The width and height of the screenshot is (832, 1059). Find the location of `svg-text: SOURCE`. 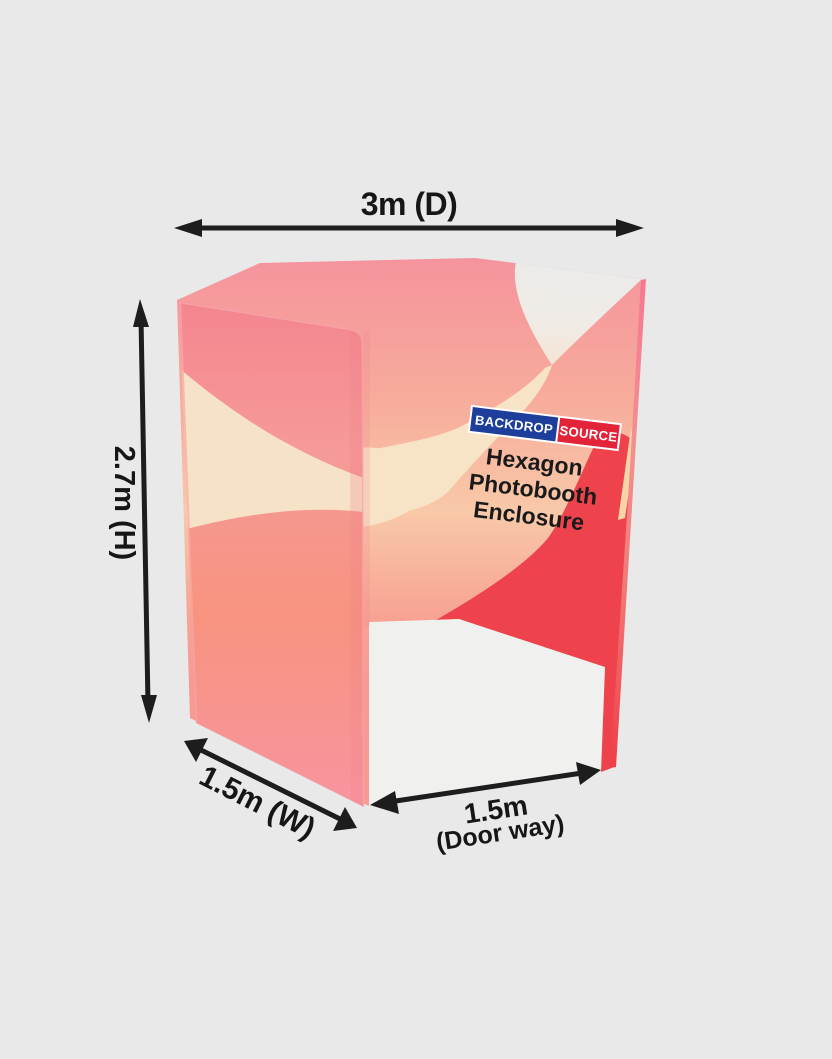

svg-text: SOURCE is located at coordinates (589, 434).